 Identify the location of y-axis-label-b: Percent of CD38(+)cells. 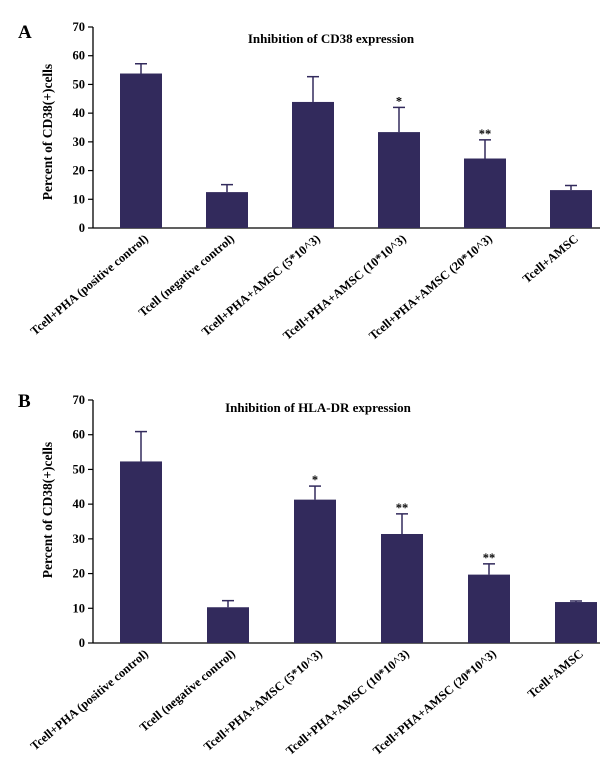
(47, 510).